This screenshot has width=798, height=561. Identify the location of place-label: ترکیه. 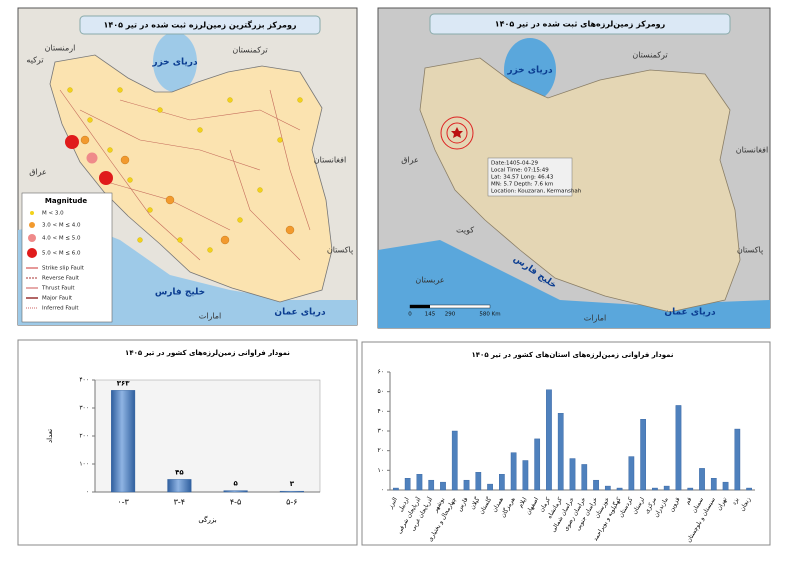
(34, 60).